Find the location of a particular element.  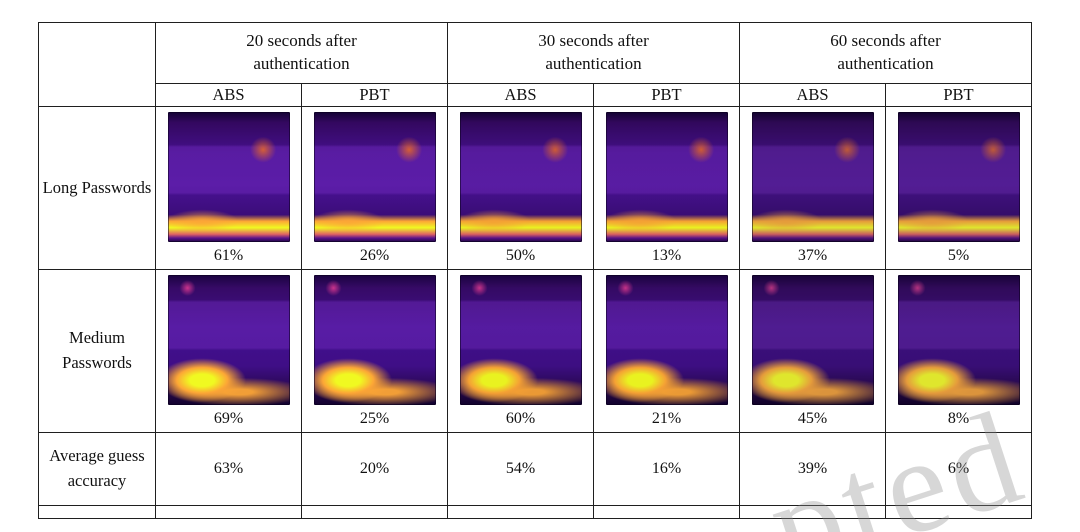

thermal-cell: 5% is located at coordinates (958, 188).